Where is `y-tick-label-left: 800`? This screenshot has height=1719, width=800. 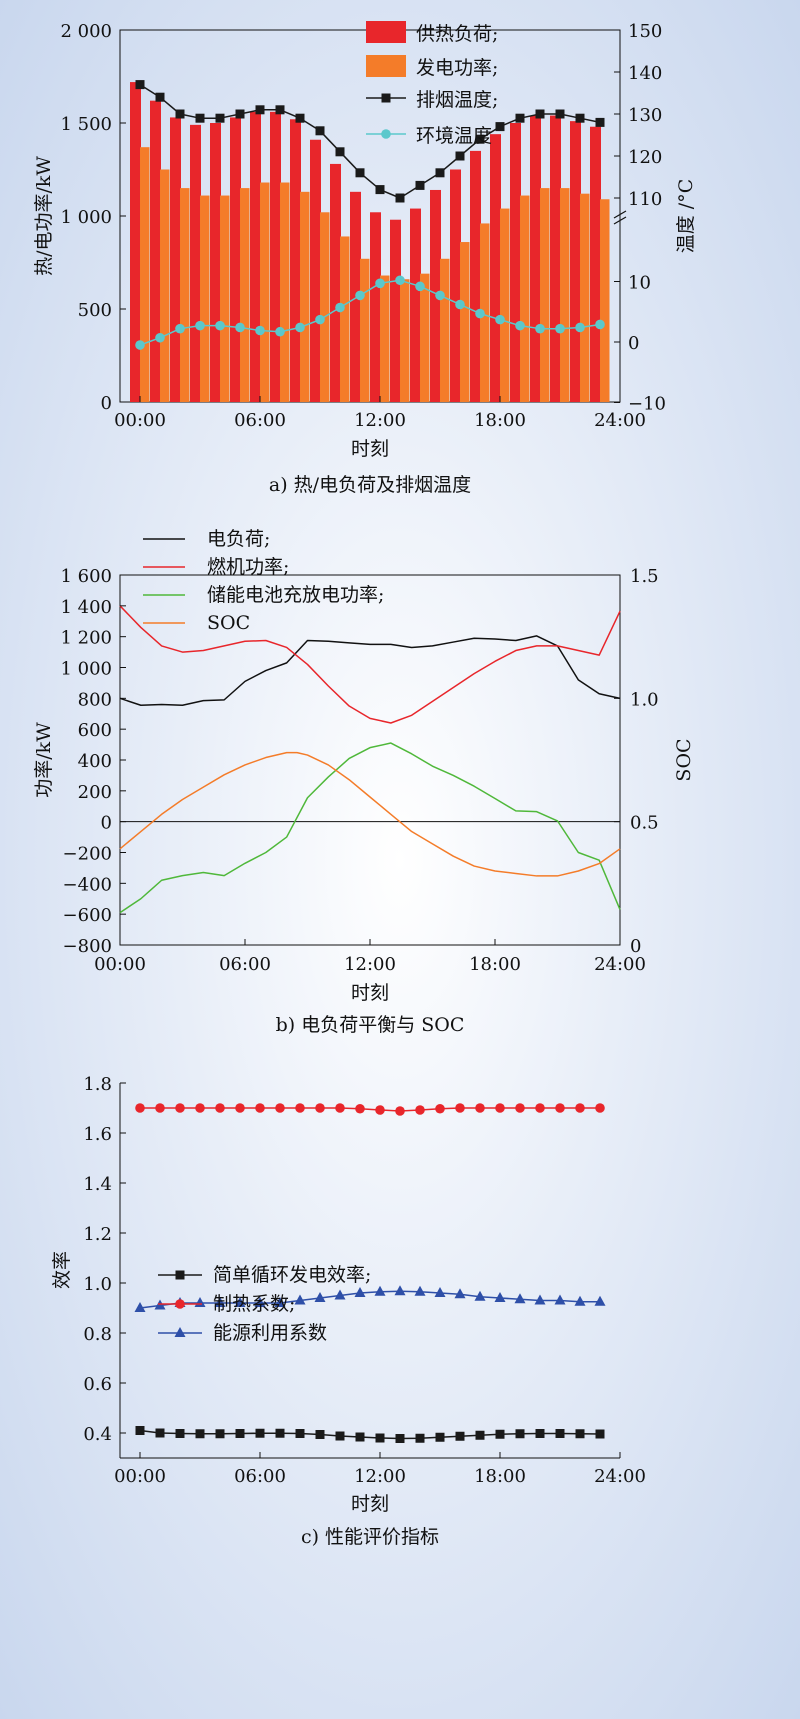
y-tick-label-left: 800 is located at coordinates (95, 699).